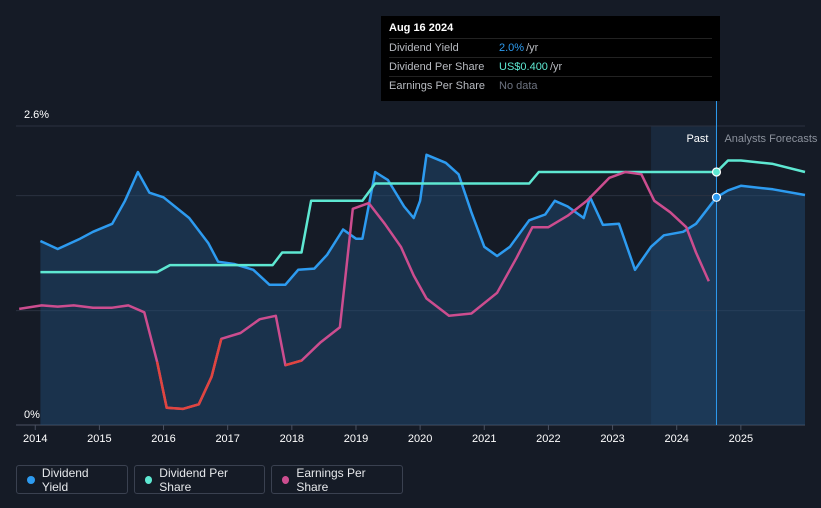  I want to click on dividend-yield-marker, so click(716, 197).